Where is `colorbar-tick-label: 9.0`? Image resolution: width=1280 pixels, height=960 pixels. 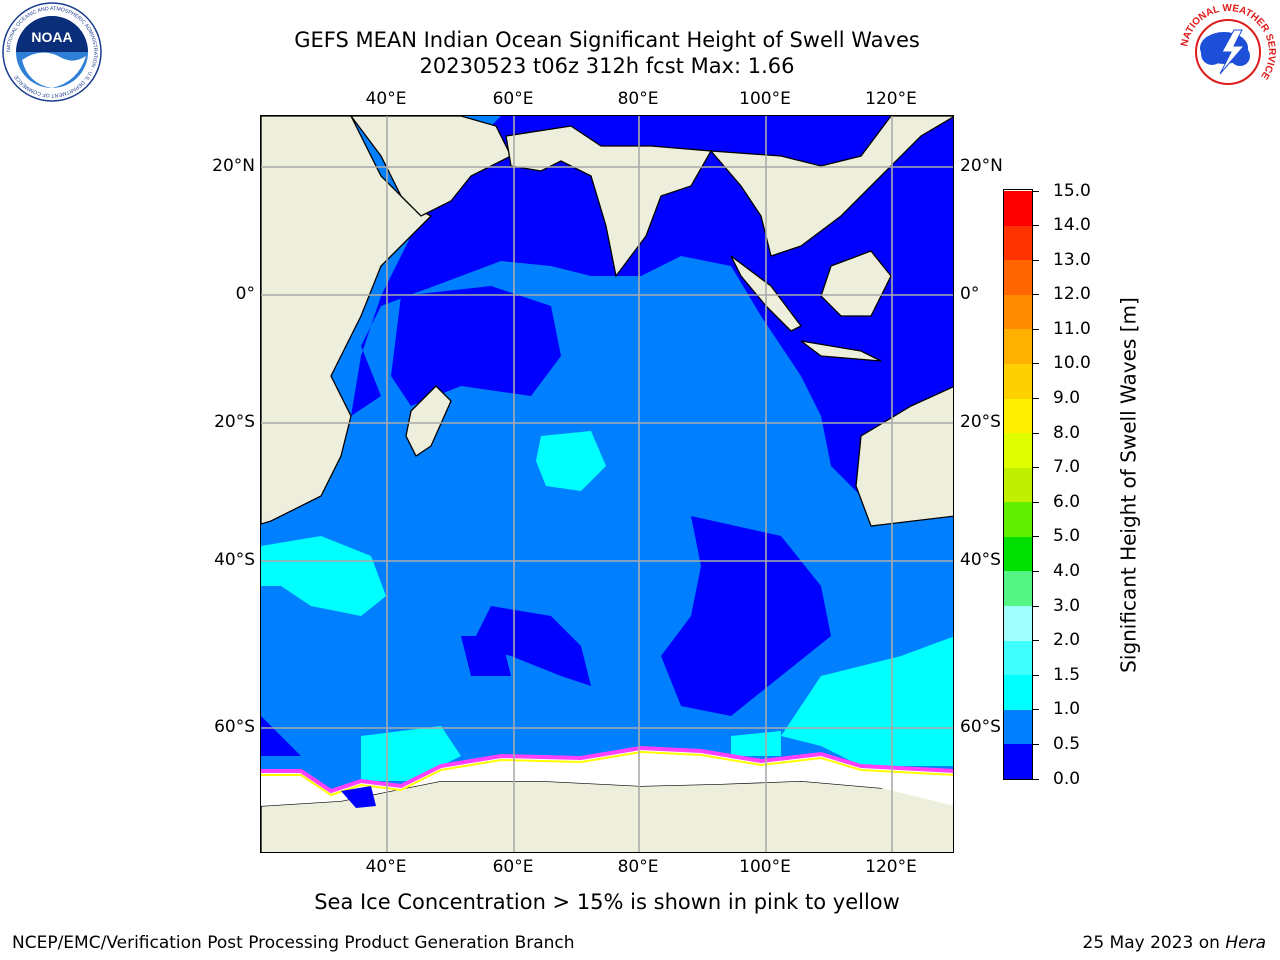
colorbar-tick-label: 9.0 is located at coordinates (1067, 398).